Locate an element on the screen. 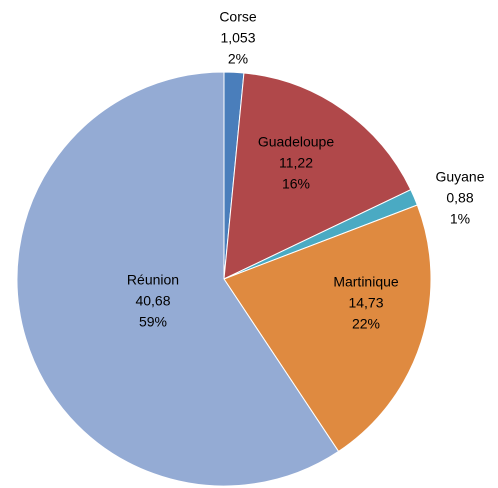 This screenshot has height=488, width=498. percent-label: 2% is located at coordinates (238, 59).